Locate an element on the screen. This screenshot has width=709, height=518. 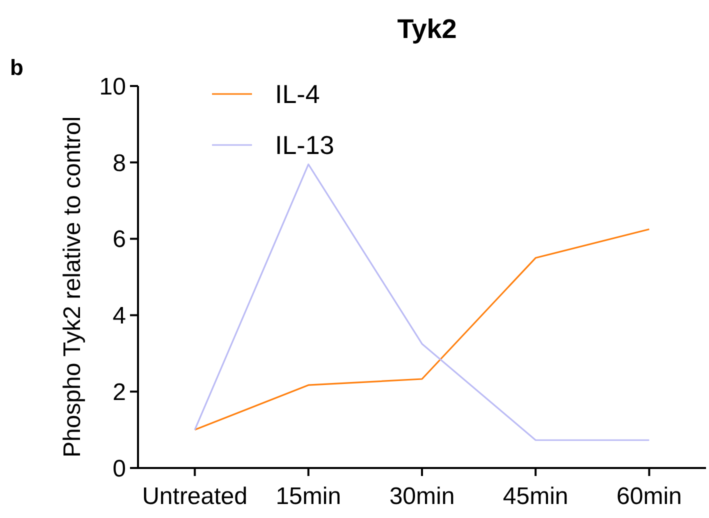
chart-title: Tyk2 is located at coordinates (427, 29).